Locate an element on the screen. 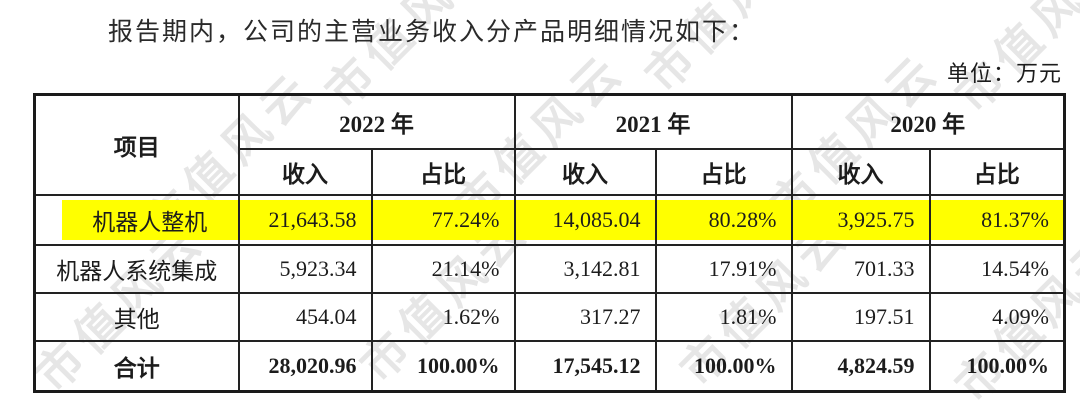 The width and height of the screenshot is (1080, 415). cell-share-2022: 21.14% is located at coordinates (443, 268).